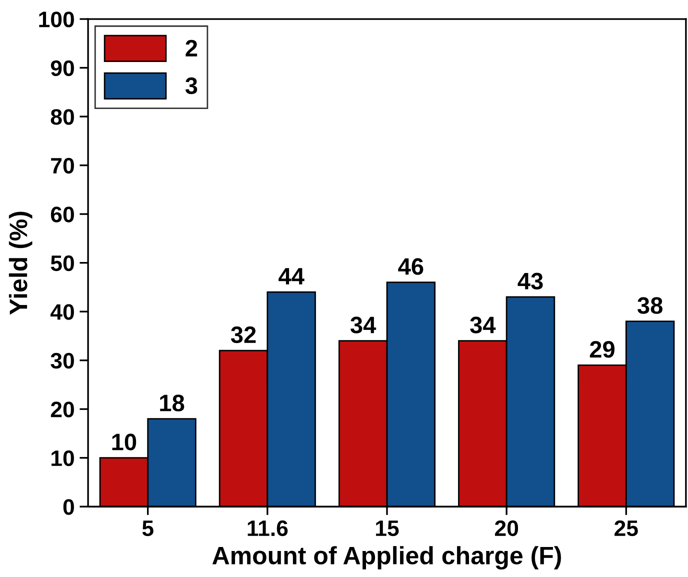 This screenshot has width=688, height=577. What do you see at coordinates (192, 48) in the screenshot?
I see `legend-label: 2` at bounding box center [192, 48].